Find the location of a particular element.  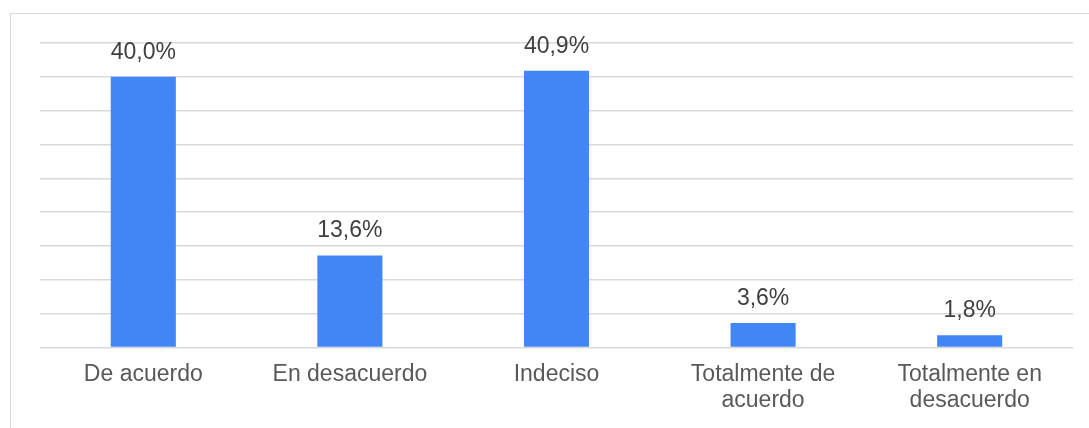

data-label: 40,9% is located at coordinates (556, 44).